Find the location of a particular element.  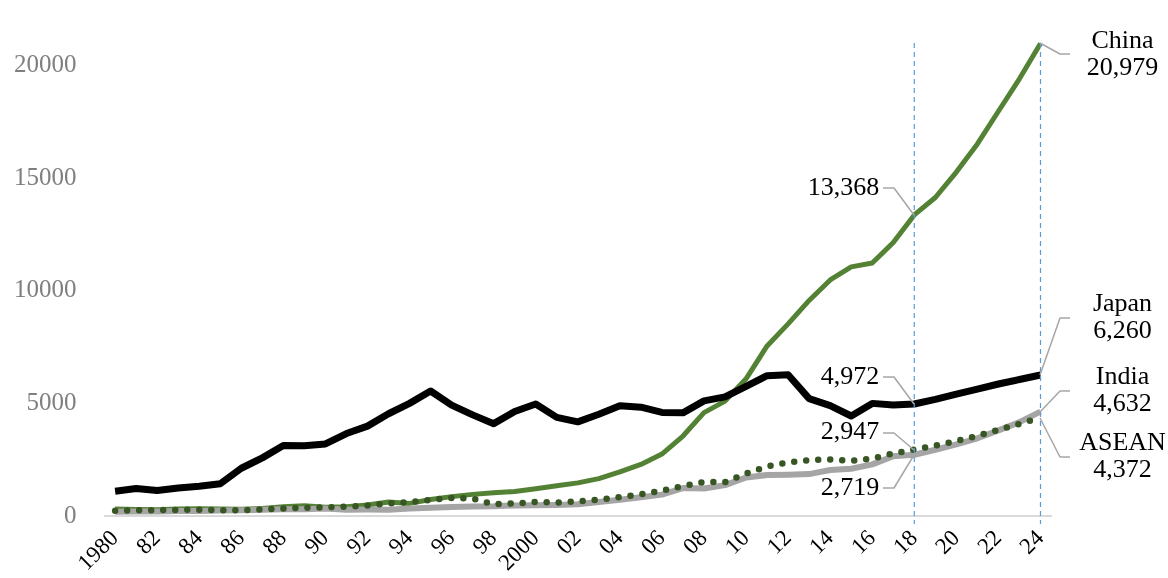

text: India is located at coordinates (1122, 375).